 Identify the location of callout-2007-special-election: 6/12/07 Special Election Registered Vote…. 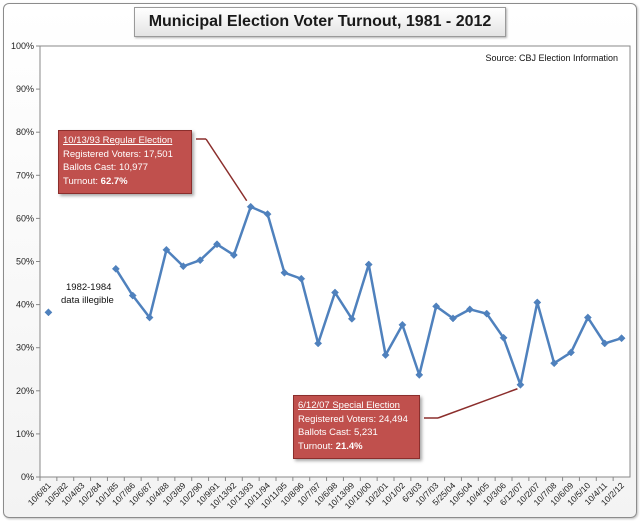
(356, 427).